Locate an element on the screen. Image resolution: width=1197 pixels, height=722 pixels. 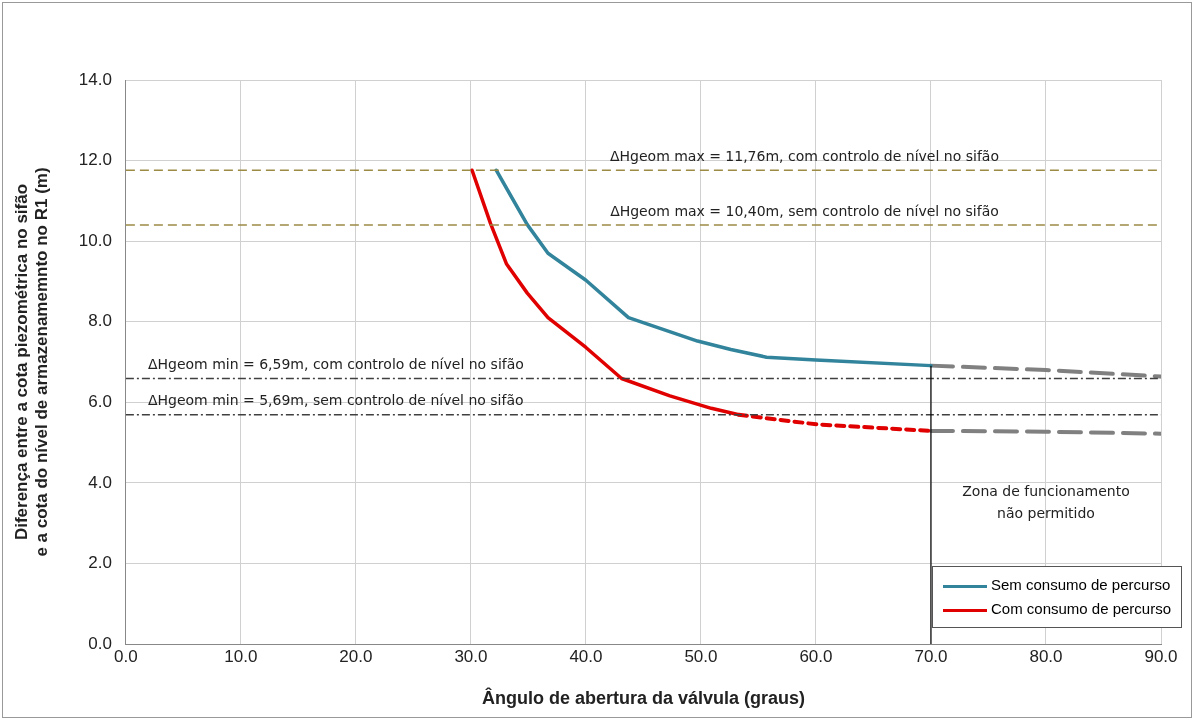
x-tick-label: 60.0 is located at coordinates (816, 656).